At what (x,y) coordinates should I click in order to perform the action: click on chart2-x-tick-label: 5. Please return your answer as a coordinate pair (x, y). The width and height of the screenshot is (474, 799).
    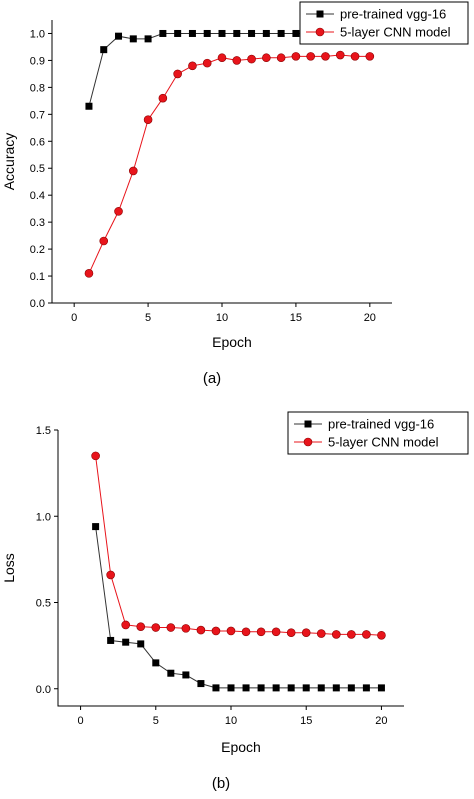
    Looking at the image, I should click on (156, 721).